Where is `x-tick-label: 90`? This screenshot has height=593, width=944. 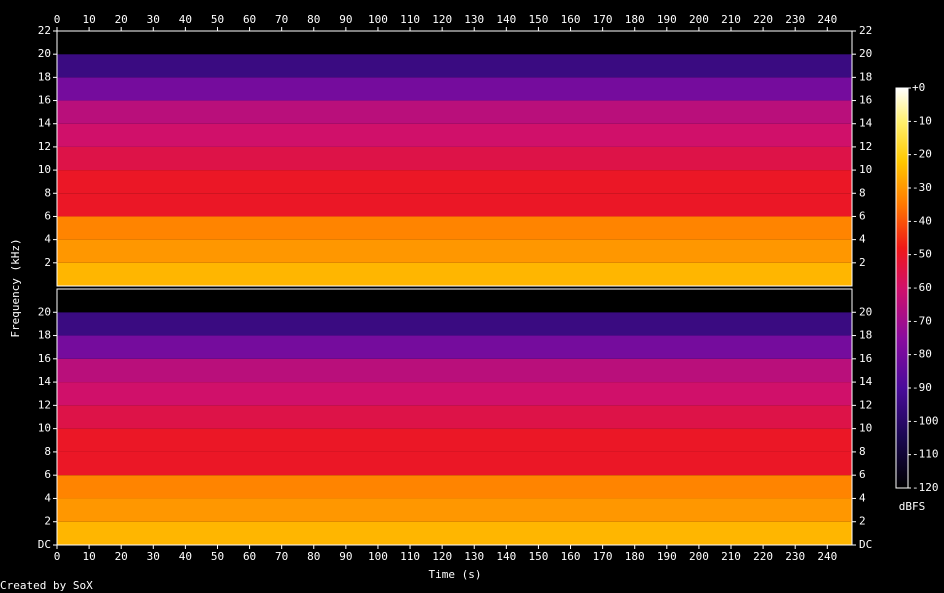
x-tick-label: 90 is located at coordinates (345, 556).